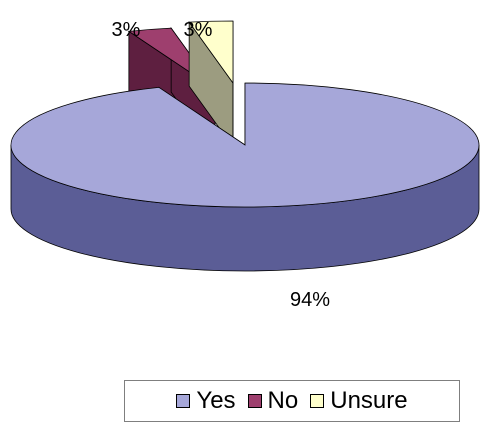  I want to click on pie-slice-unsure, so click(211, 84).